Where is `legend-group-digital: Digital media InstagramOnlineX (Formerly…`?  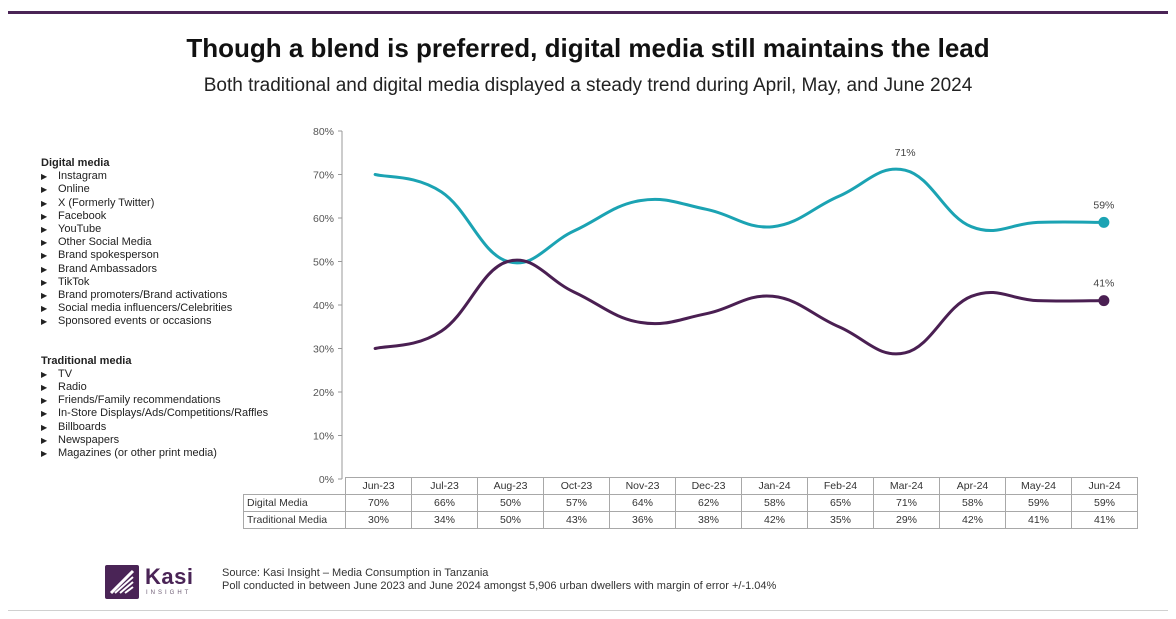 legend-group-digital: Digital media InstagramOnlineX (Formerly… is located at coordinates (154, 243).